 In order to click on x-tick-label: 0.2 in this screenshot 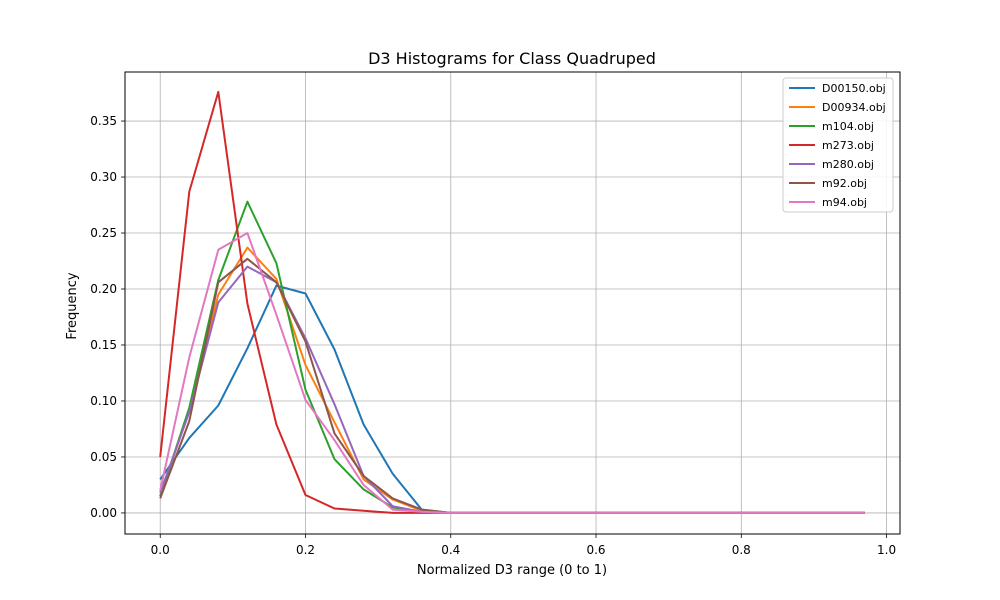, I will do `click(305, 550)`.